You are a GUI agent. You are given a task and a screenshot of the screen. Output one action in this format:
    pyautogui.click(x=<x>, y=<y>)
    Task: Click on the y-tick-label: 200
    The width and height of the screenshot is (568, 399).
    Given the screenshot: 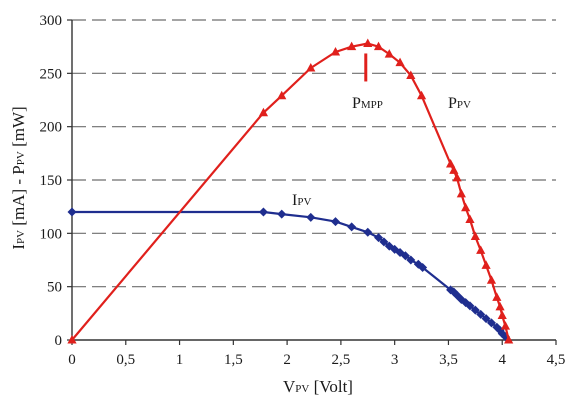 What is the action you would take?
    pyautogui.click(x=51, y=128)
    